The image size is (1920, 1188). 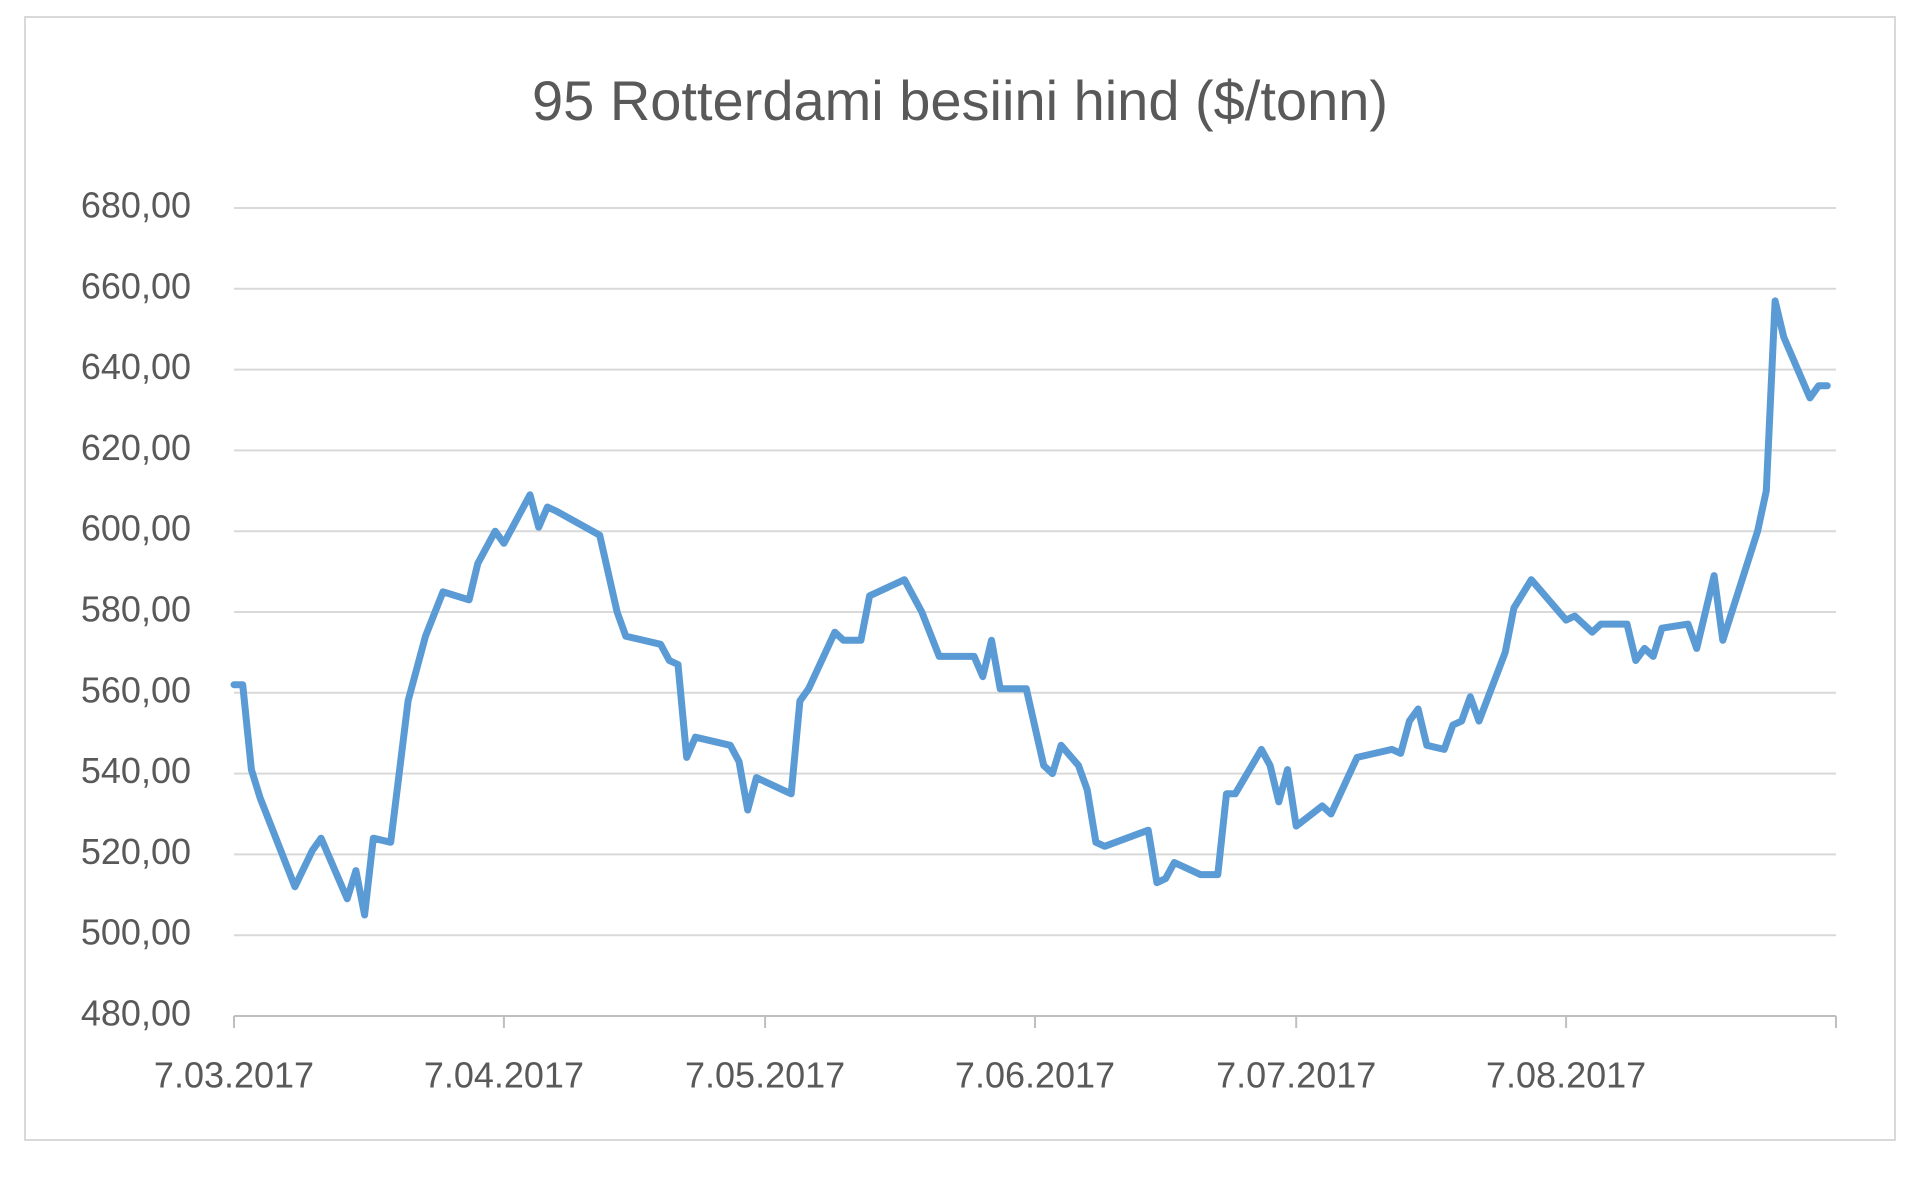 I want to click on y-tick-label: 640,00, so click(x=136, y=366).